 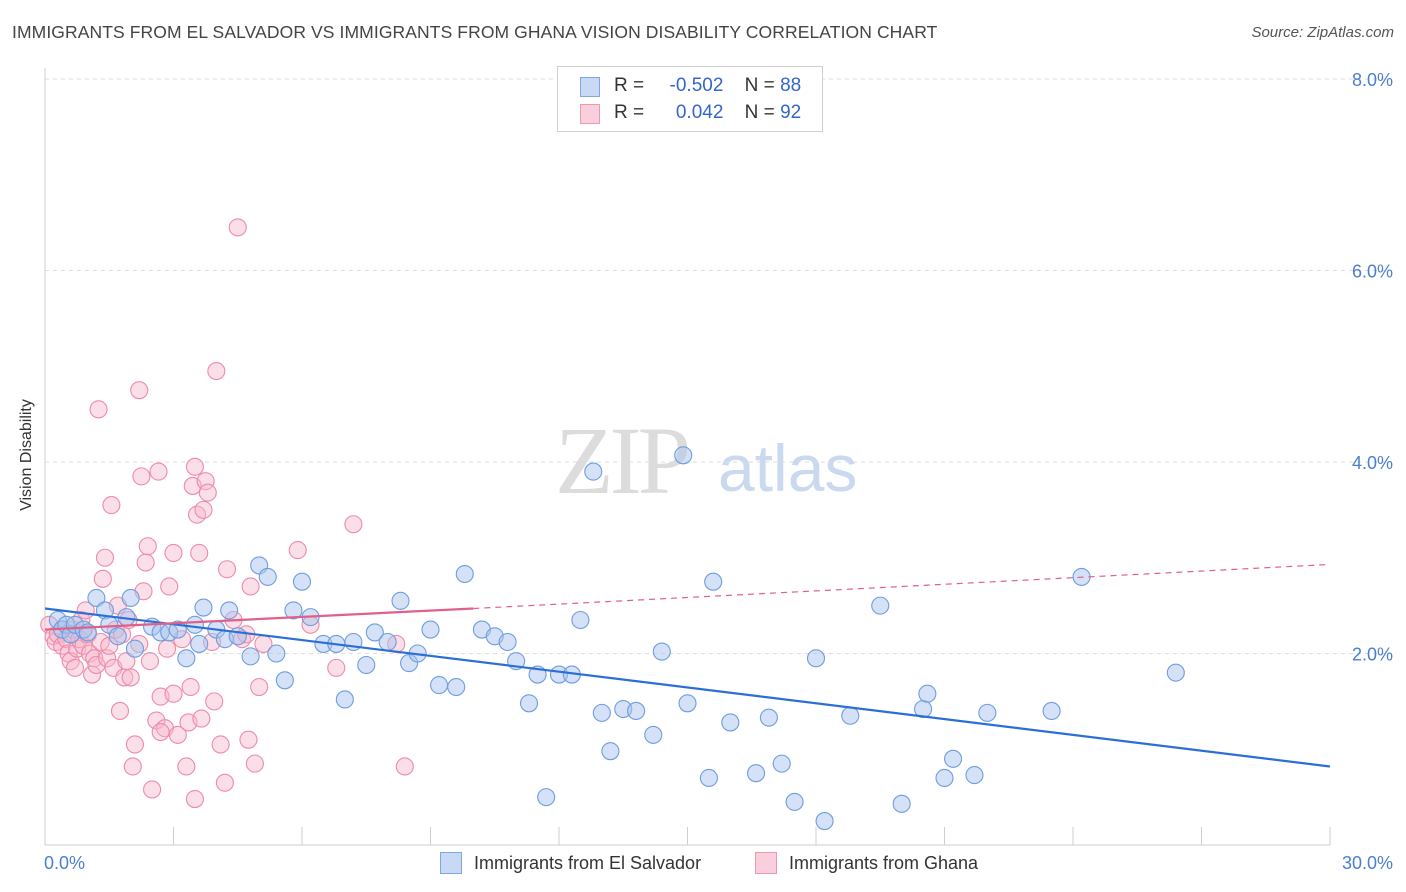 What do you see at coordinates (791, 112) in the screenshot?
I see `legend-n-value: 92` at bounding box center [791, 112].